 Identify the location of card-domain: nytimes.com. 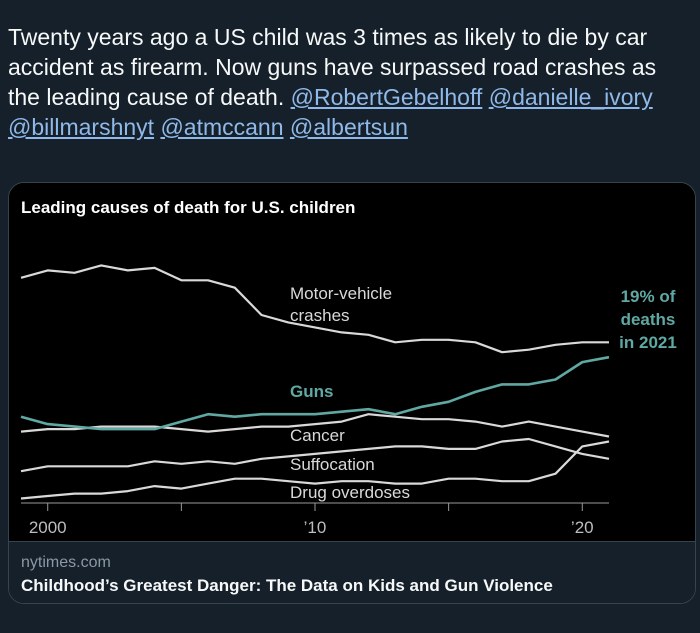
(66, 562).